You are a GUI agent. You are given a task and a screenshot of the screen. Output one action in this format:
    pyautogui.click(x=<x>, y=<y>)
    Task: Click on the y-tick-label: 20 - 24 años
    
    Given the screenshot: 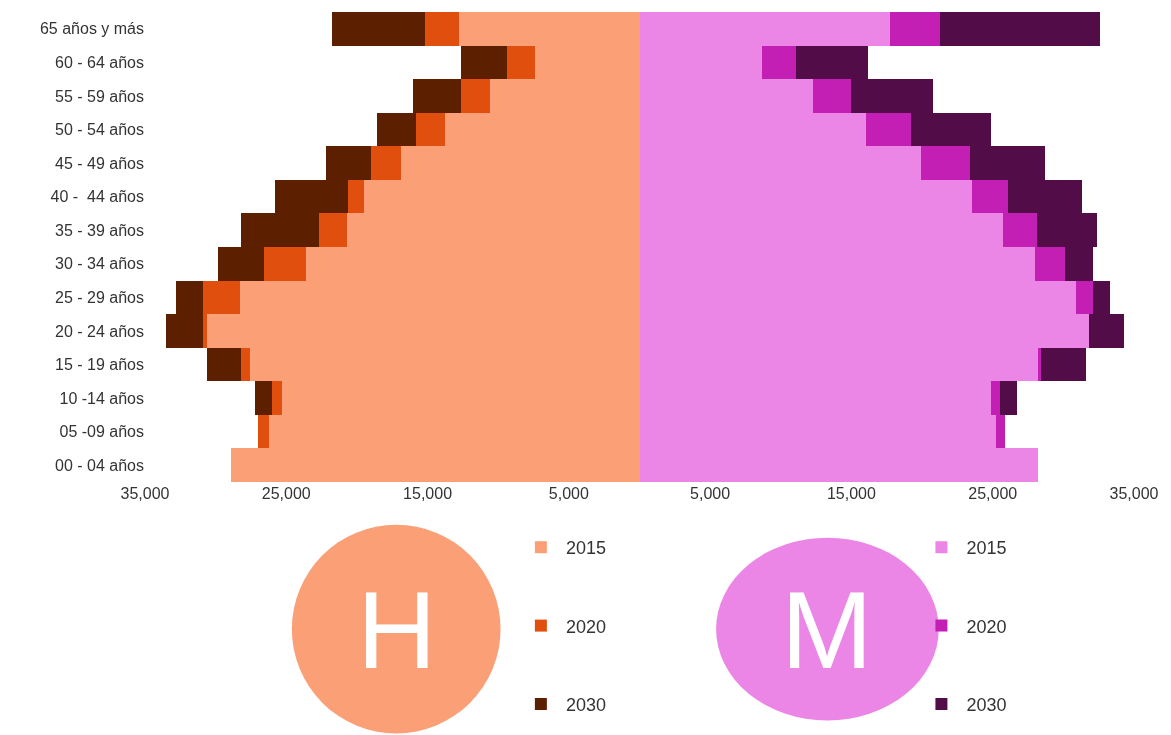 What is the action you would take?
    pyautogui.click(x=99, y=331)
    